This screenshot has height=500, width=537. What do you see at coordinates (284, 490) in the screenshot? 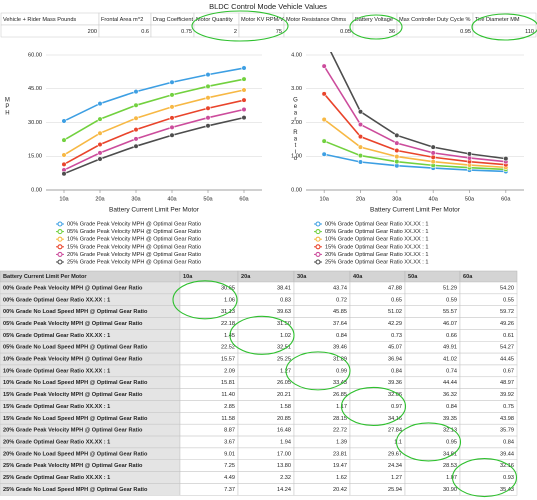
I see `cell-value: 14.24` at bounding box center [284, 490].